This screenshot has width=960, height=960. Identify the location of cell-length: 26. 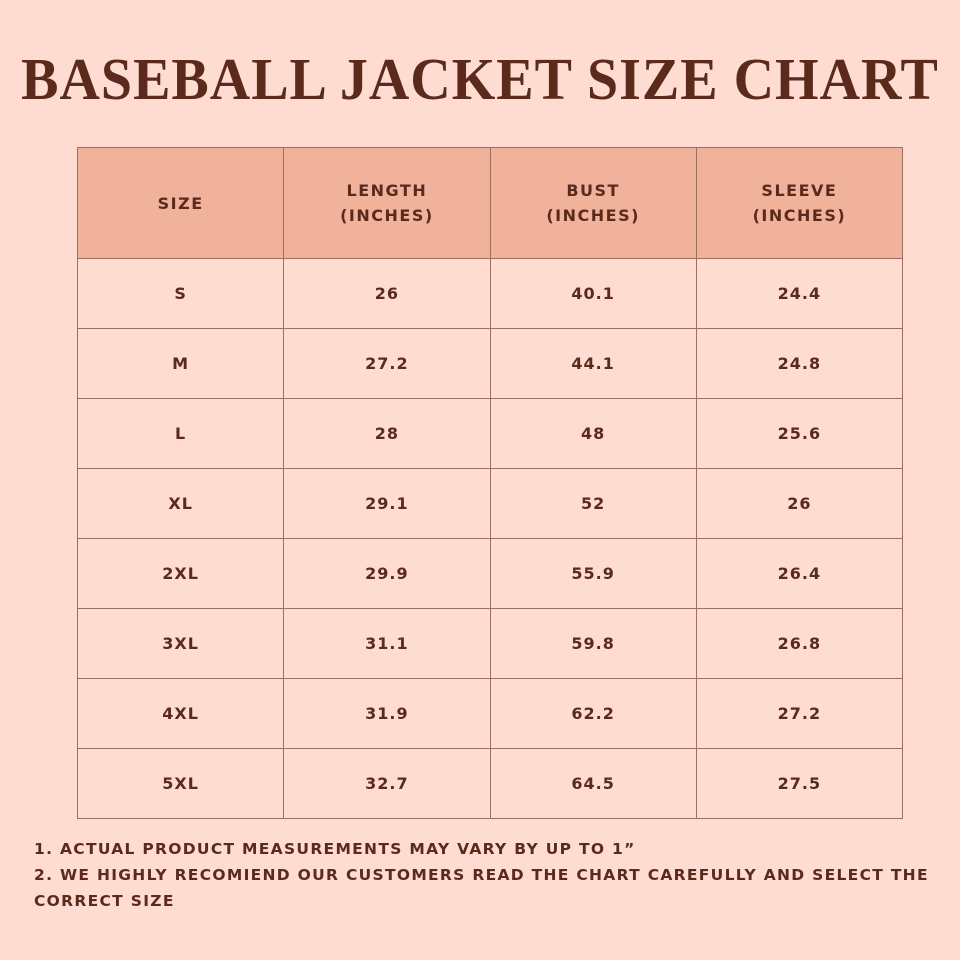
(387, 293).